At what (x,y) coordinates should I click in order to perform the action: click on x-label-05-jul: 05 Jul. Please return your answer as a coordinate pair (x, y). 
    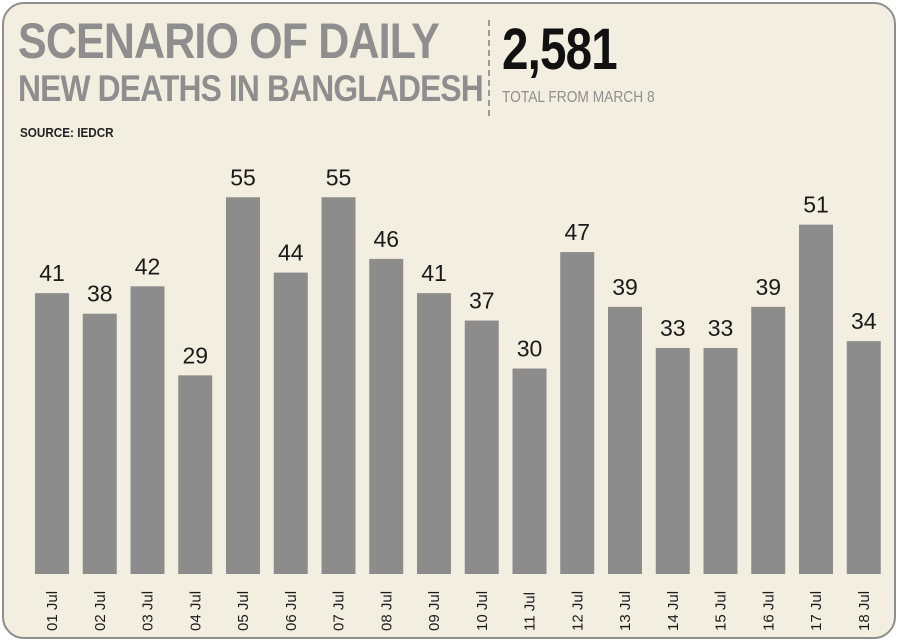
    Looking at the image, I should click on (243, 611).